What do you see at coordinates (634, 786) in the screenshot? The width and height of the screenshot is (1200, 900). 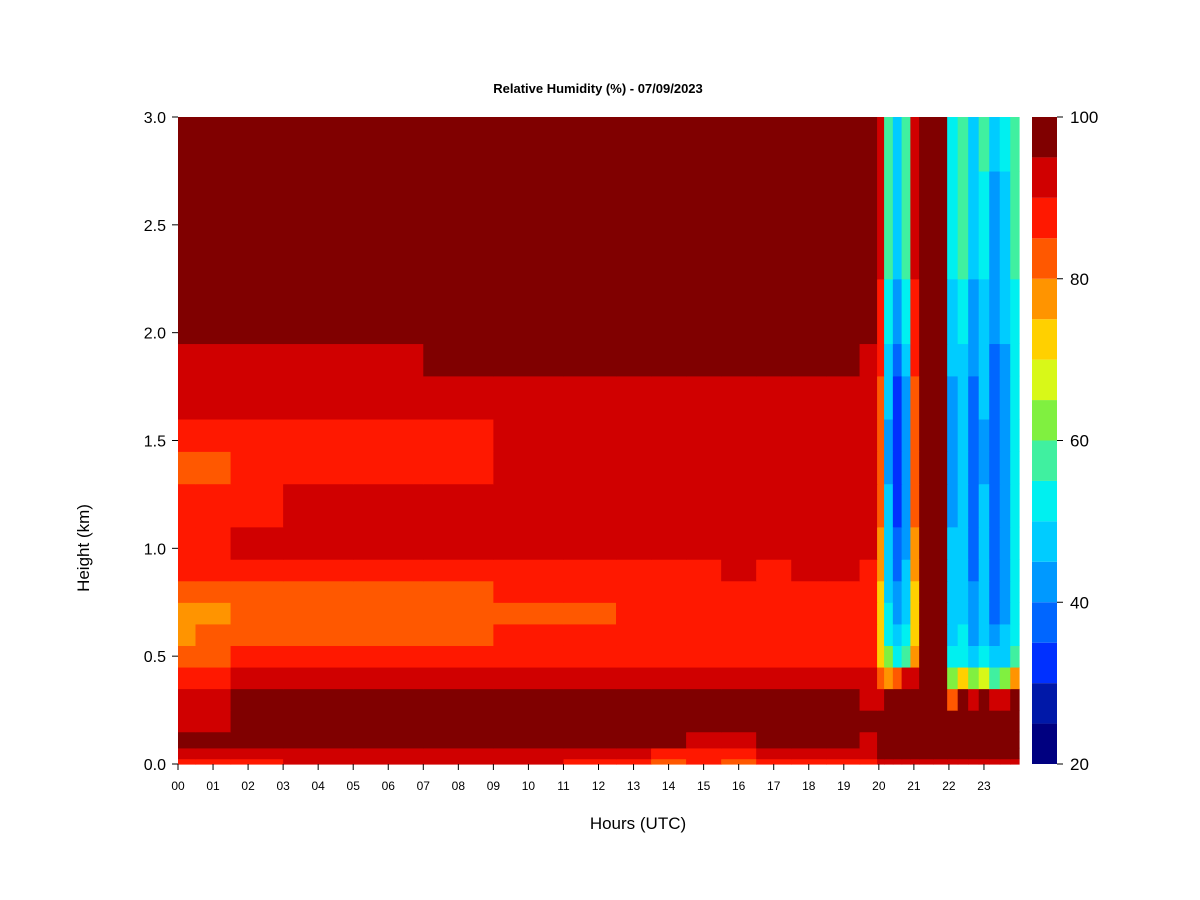 I see `x-tick-label: 13` at bounding box center [634, 786].